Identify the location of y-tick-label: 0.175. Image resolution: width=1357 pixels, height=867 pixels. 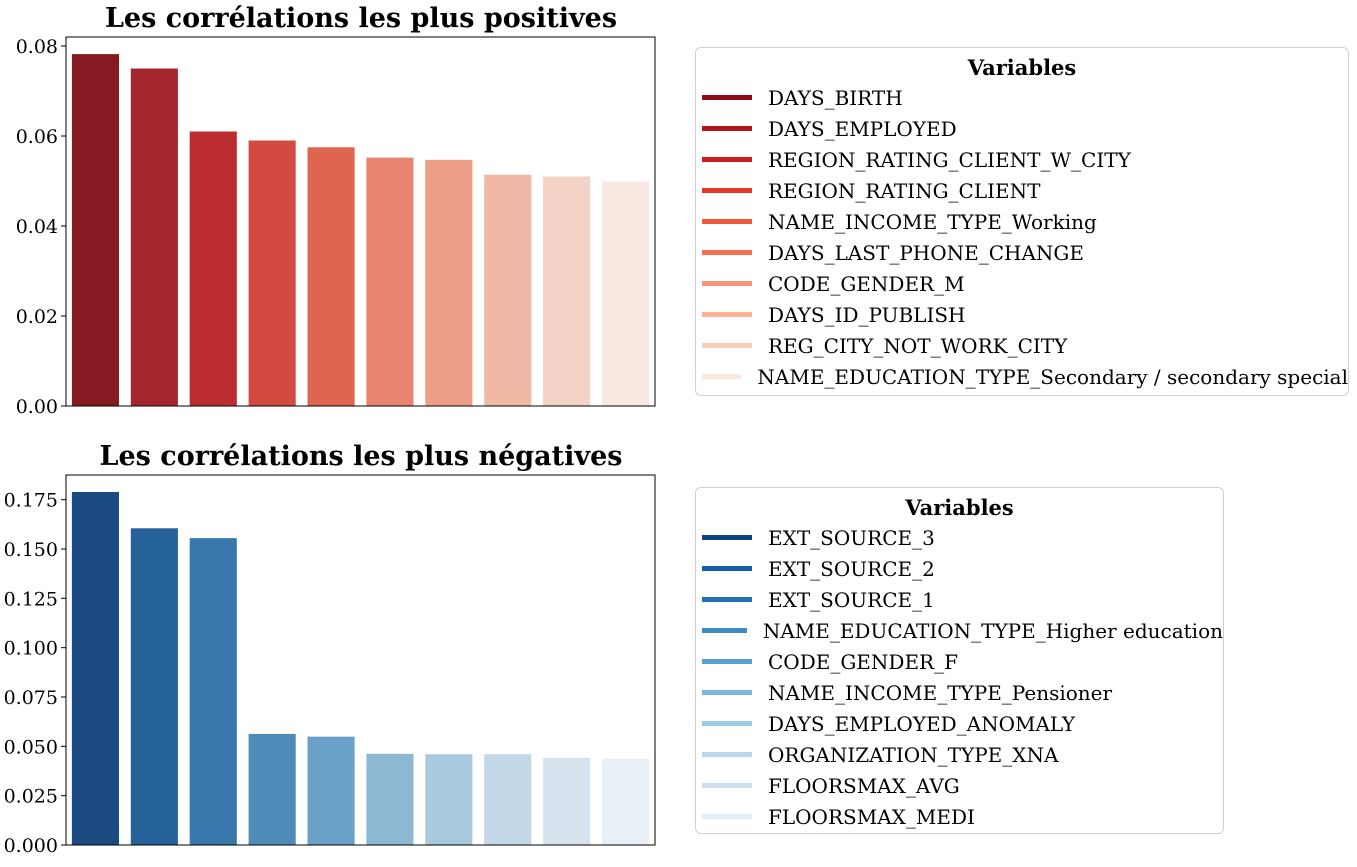
(31, 501).